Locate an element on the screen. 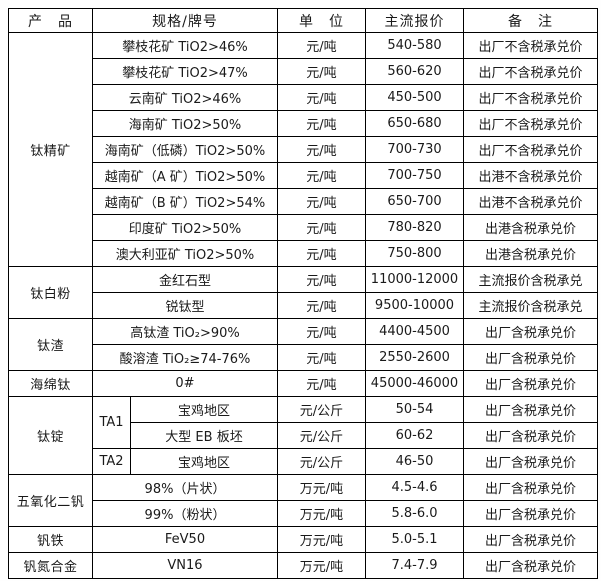  header-note: 备 注 is located at coordinates (530, 20).